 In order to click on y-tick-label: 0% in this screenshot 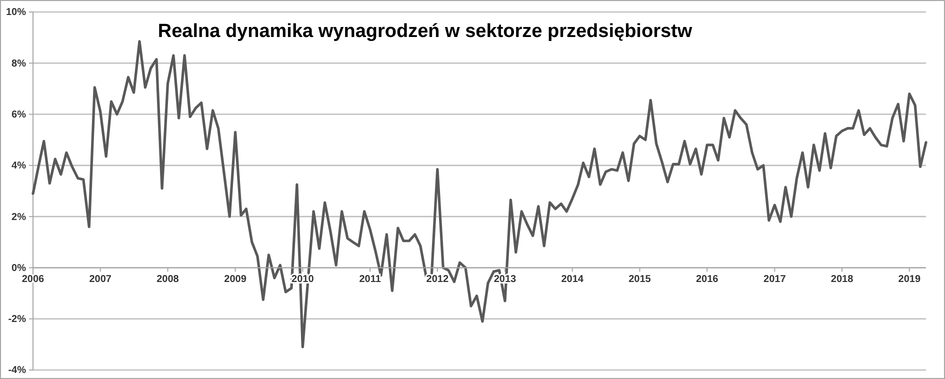, I will do `click(19, 268)`.